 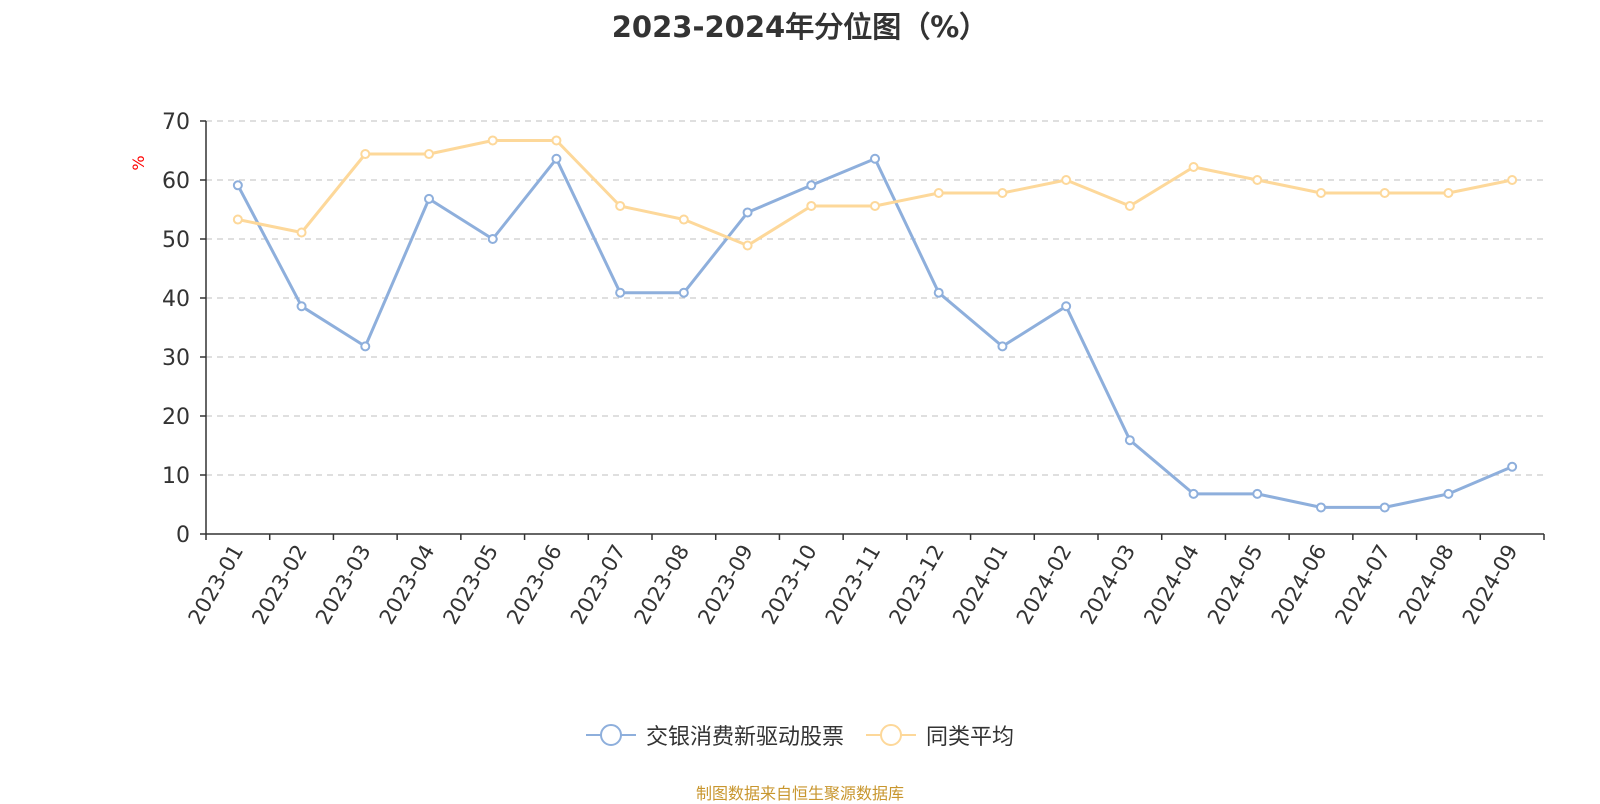 What do you see at coordinates (610, 735) in the screenshot?
I see `legend-marker-series-1-icon` at bounding box center [610, 735].